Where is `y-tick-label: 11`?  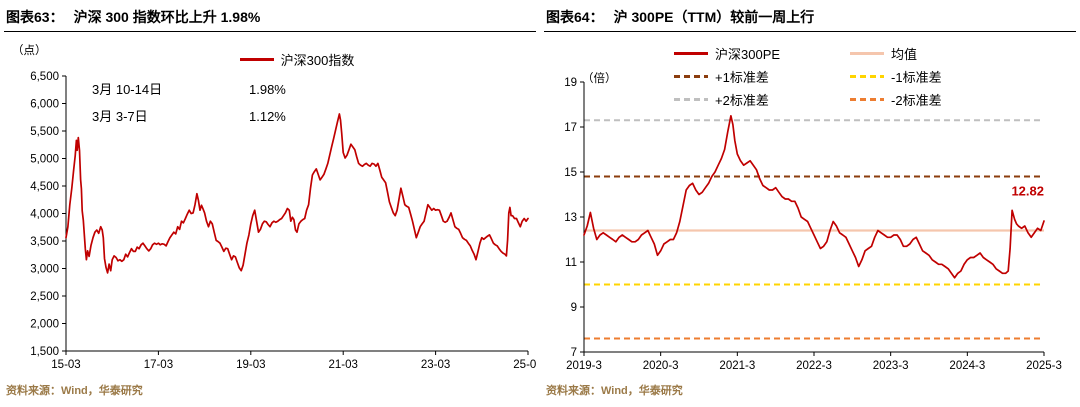
y-tick-label: 11 is located at coordinates (571, 263).